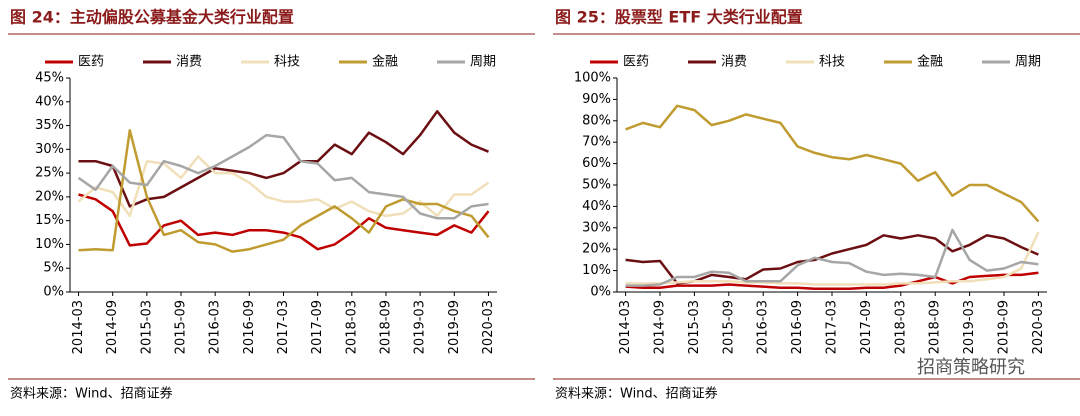  Describe the element at coordinates (49, 220) in the screenshot. I see `y-tick-label: 15%` at that location.